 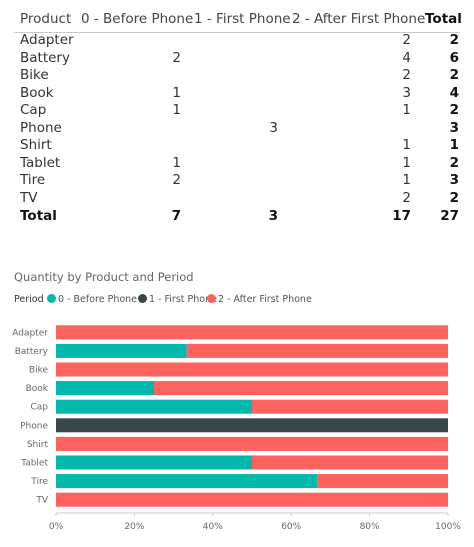 What do you see at coordinates (34, 75) in the screenshot?
I see `cell-product: Bike` at bounding box center [34, 75].